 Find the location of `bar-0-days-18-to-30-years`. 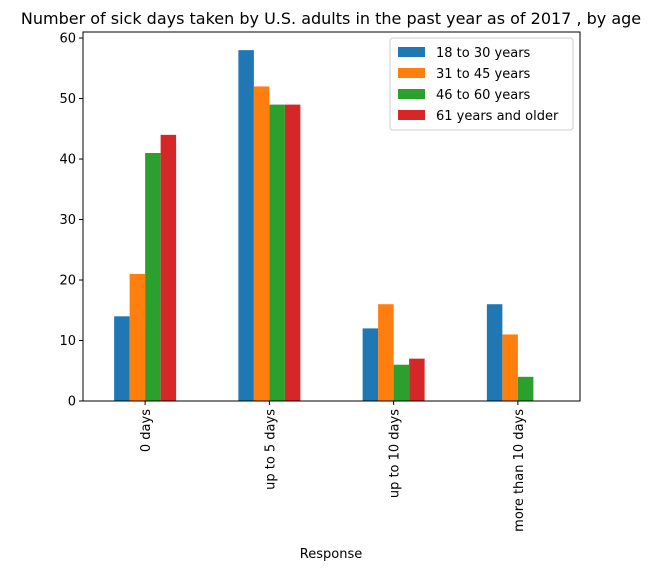

bar-0-days-18-to-30-years is located at coordinates (122, 358).